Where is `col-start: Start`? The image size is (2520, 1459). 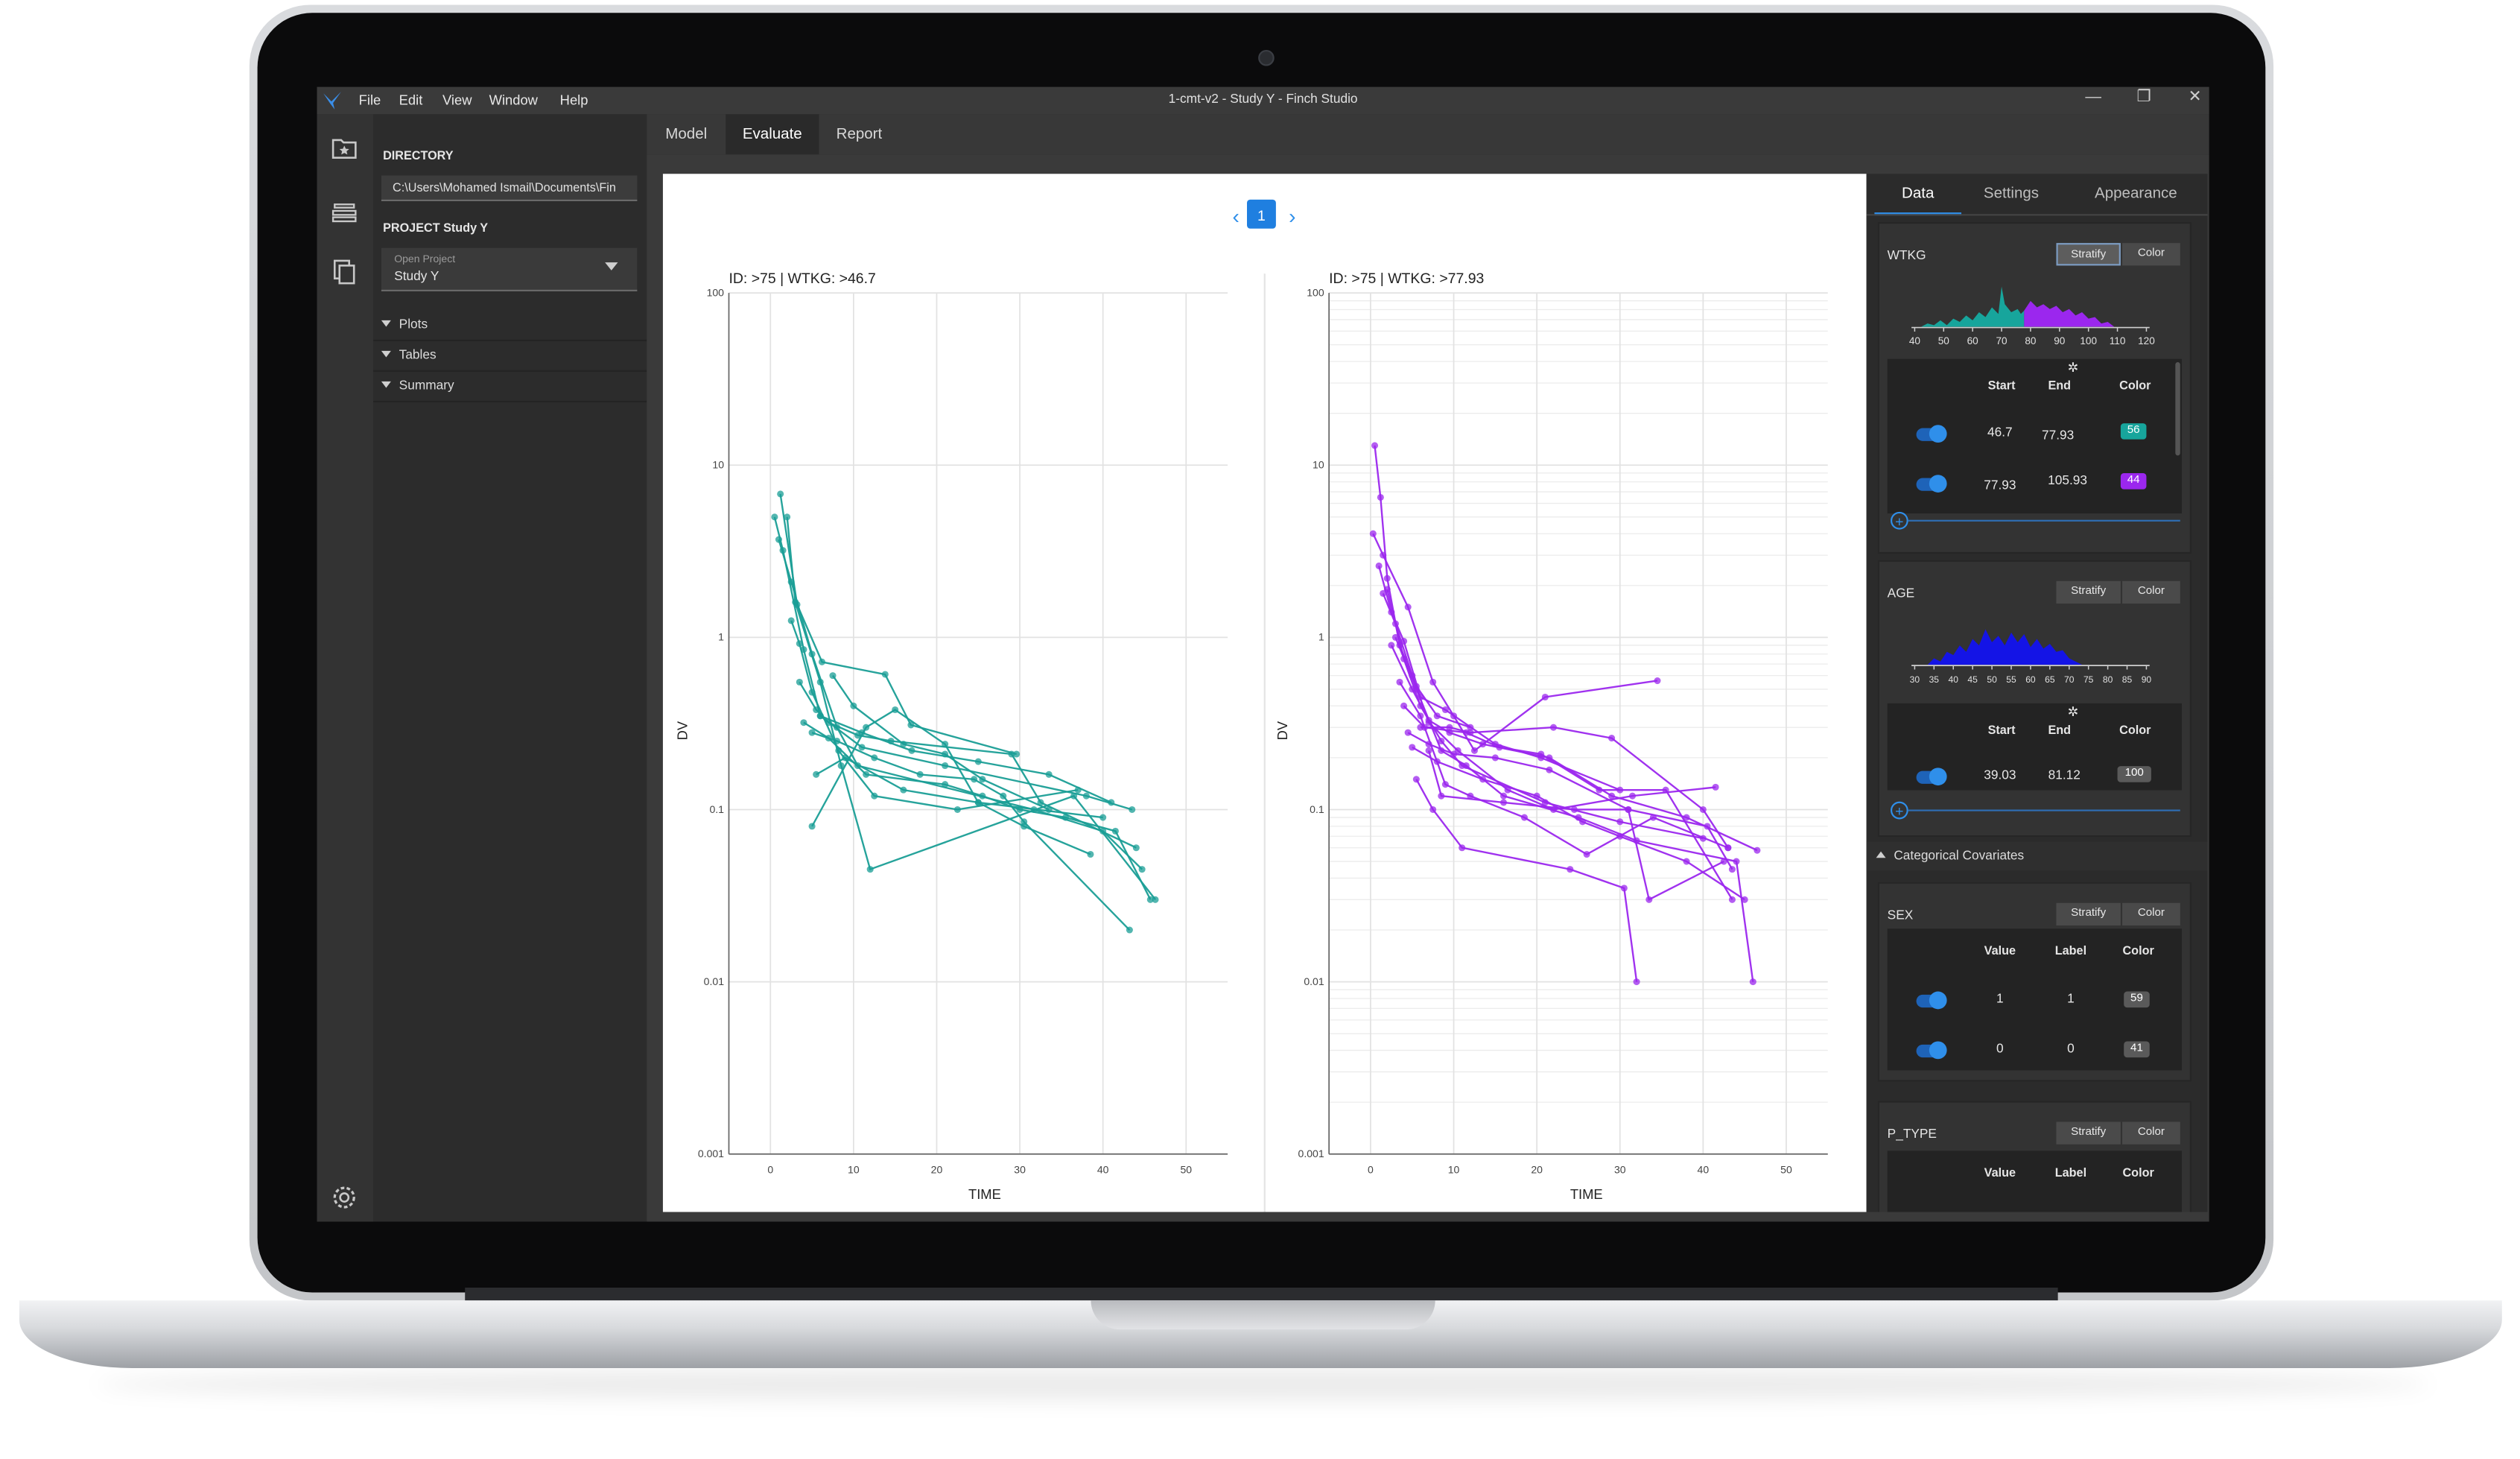
col-start: Start is located at coordinates (2001, 385).